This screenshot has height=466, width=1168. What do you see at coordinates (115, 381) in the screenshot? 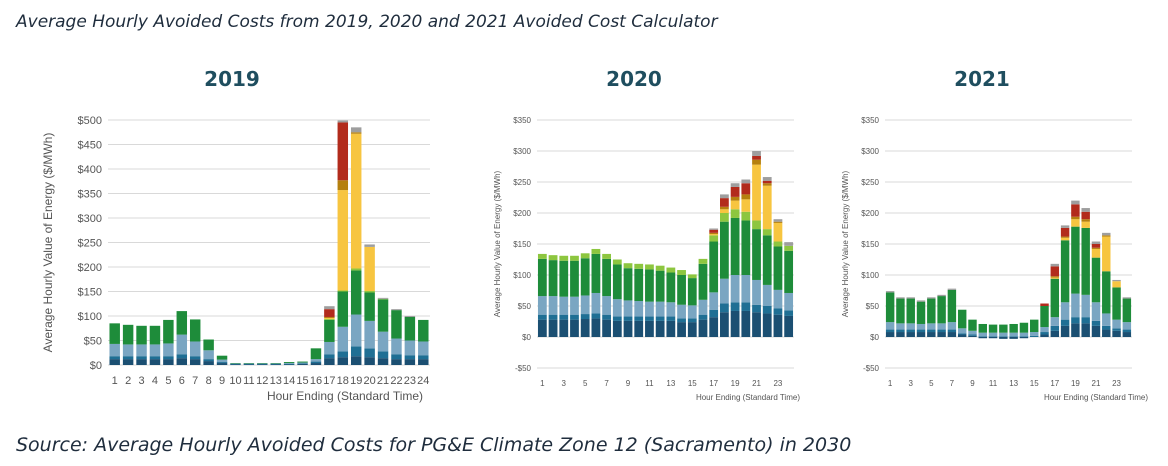
I see `x-tick-label: 1` at bounding box center [115, 381].